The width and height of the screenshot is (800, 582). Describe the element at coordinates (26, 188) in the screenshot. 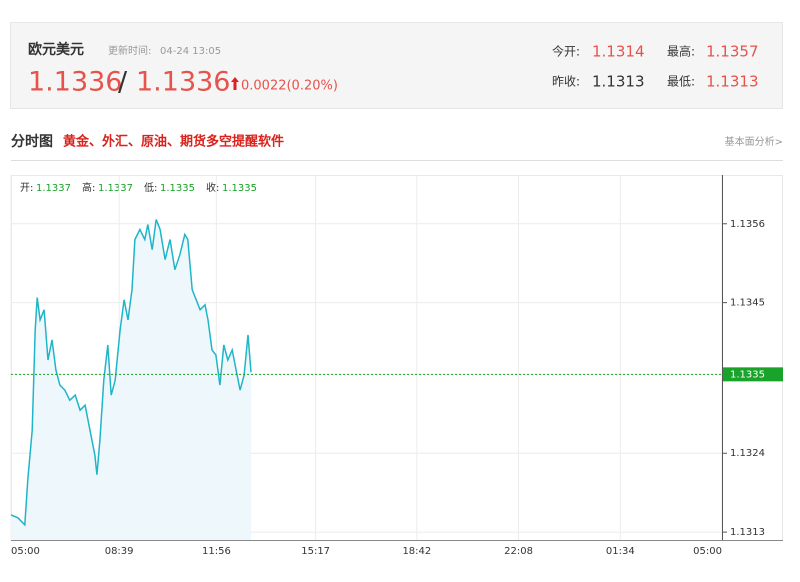

I see `ohlc-label: 开:` at that location.